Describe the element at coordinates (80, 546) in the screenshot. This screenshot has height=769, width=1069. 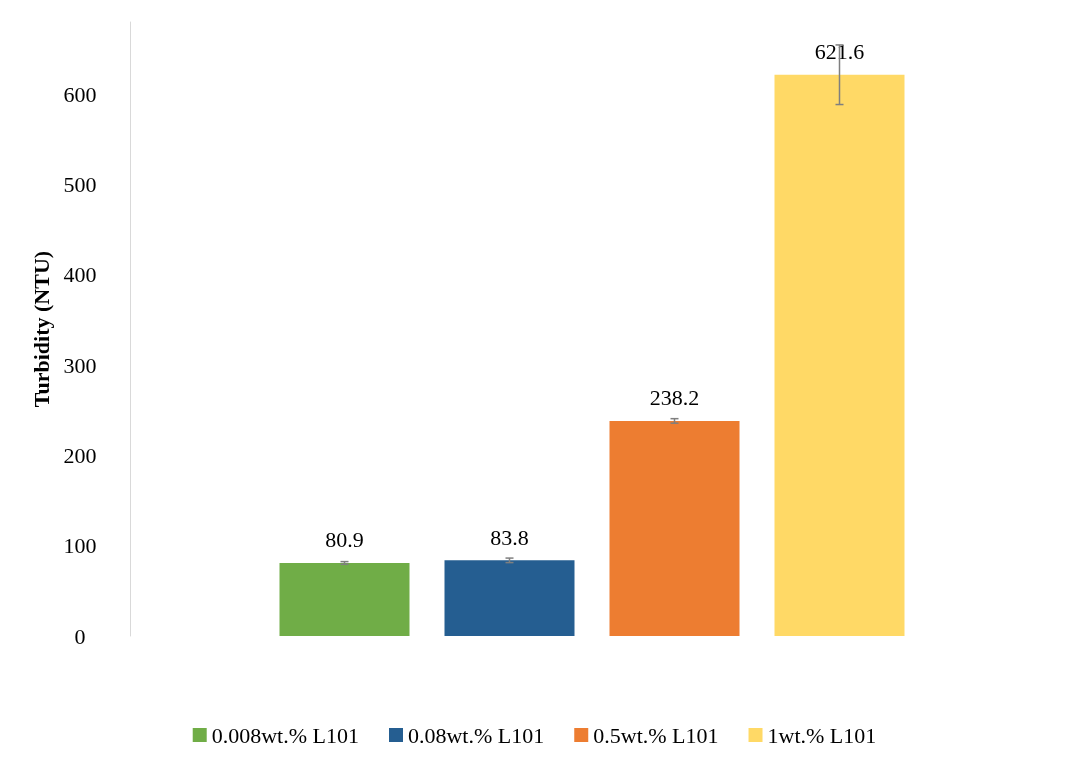
I see `y-tick-label: 100` at that location.